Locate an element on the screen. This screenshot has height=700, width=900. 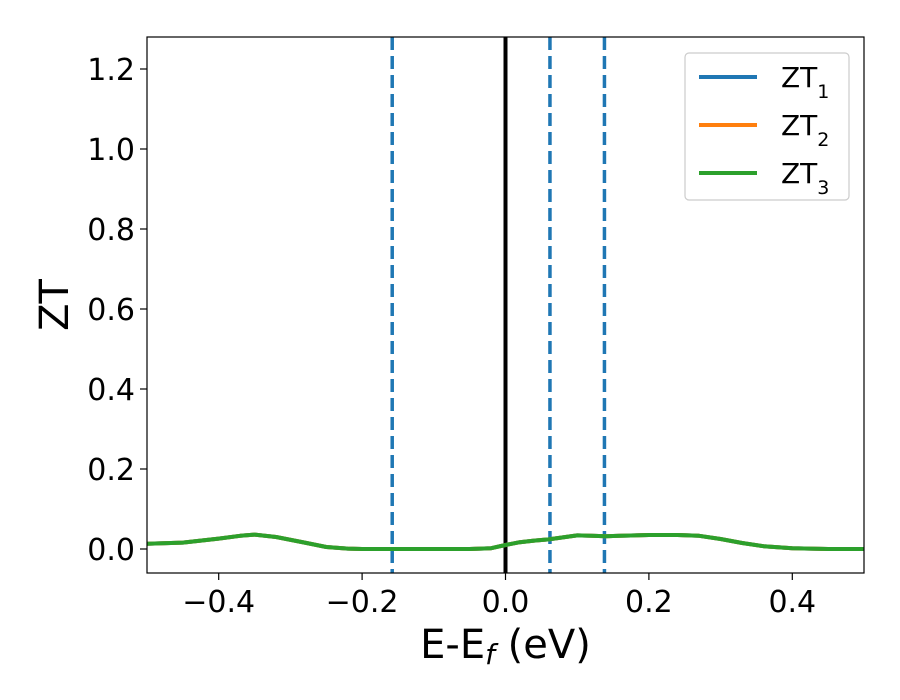
x-tick-label: 0.4 is located at coordinates (792, 602).